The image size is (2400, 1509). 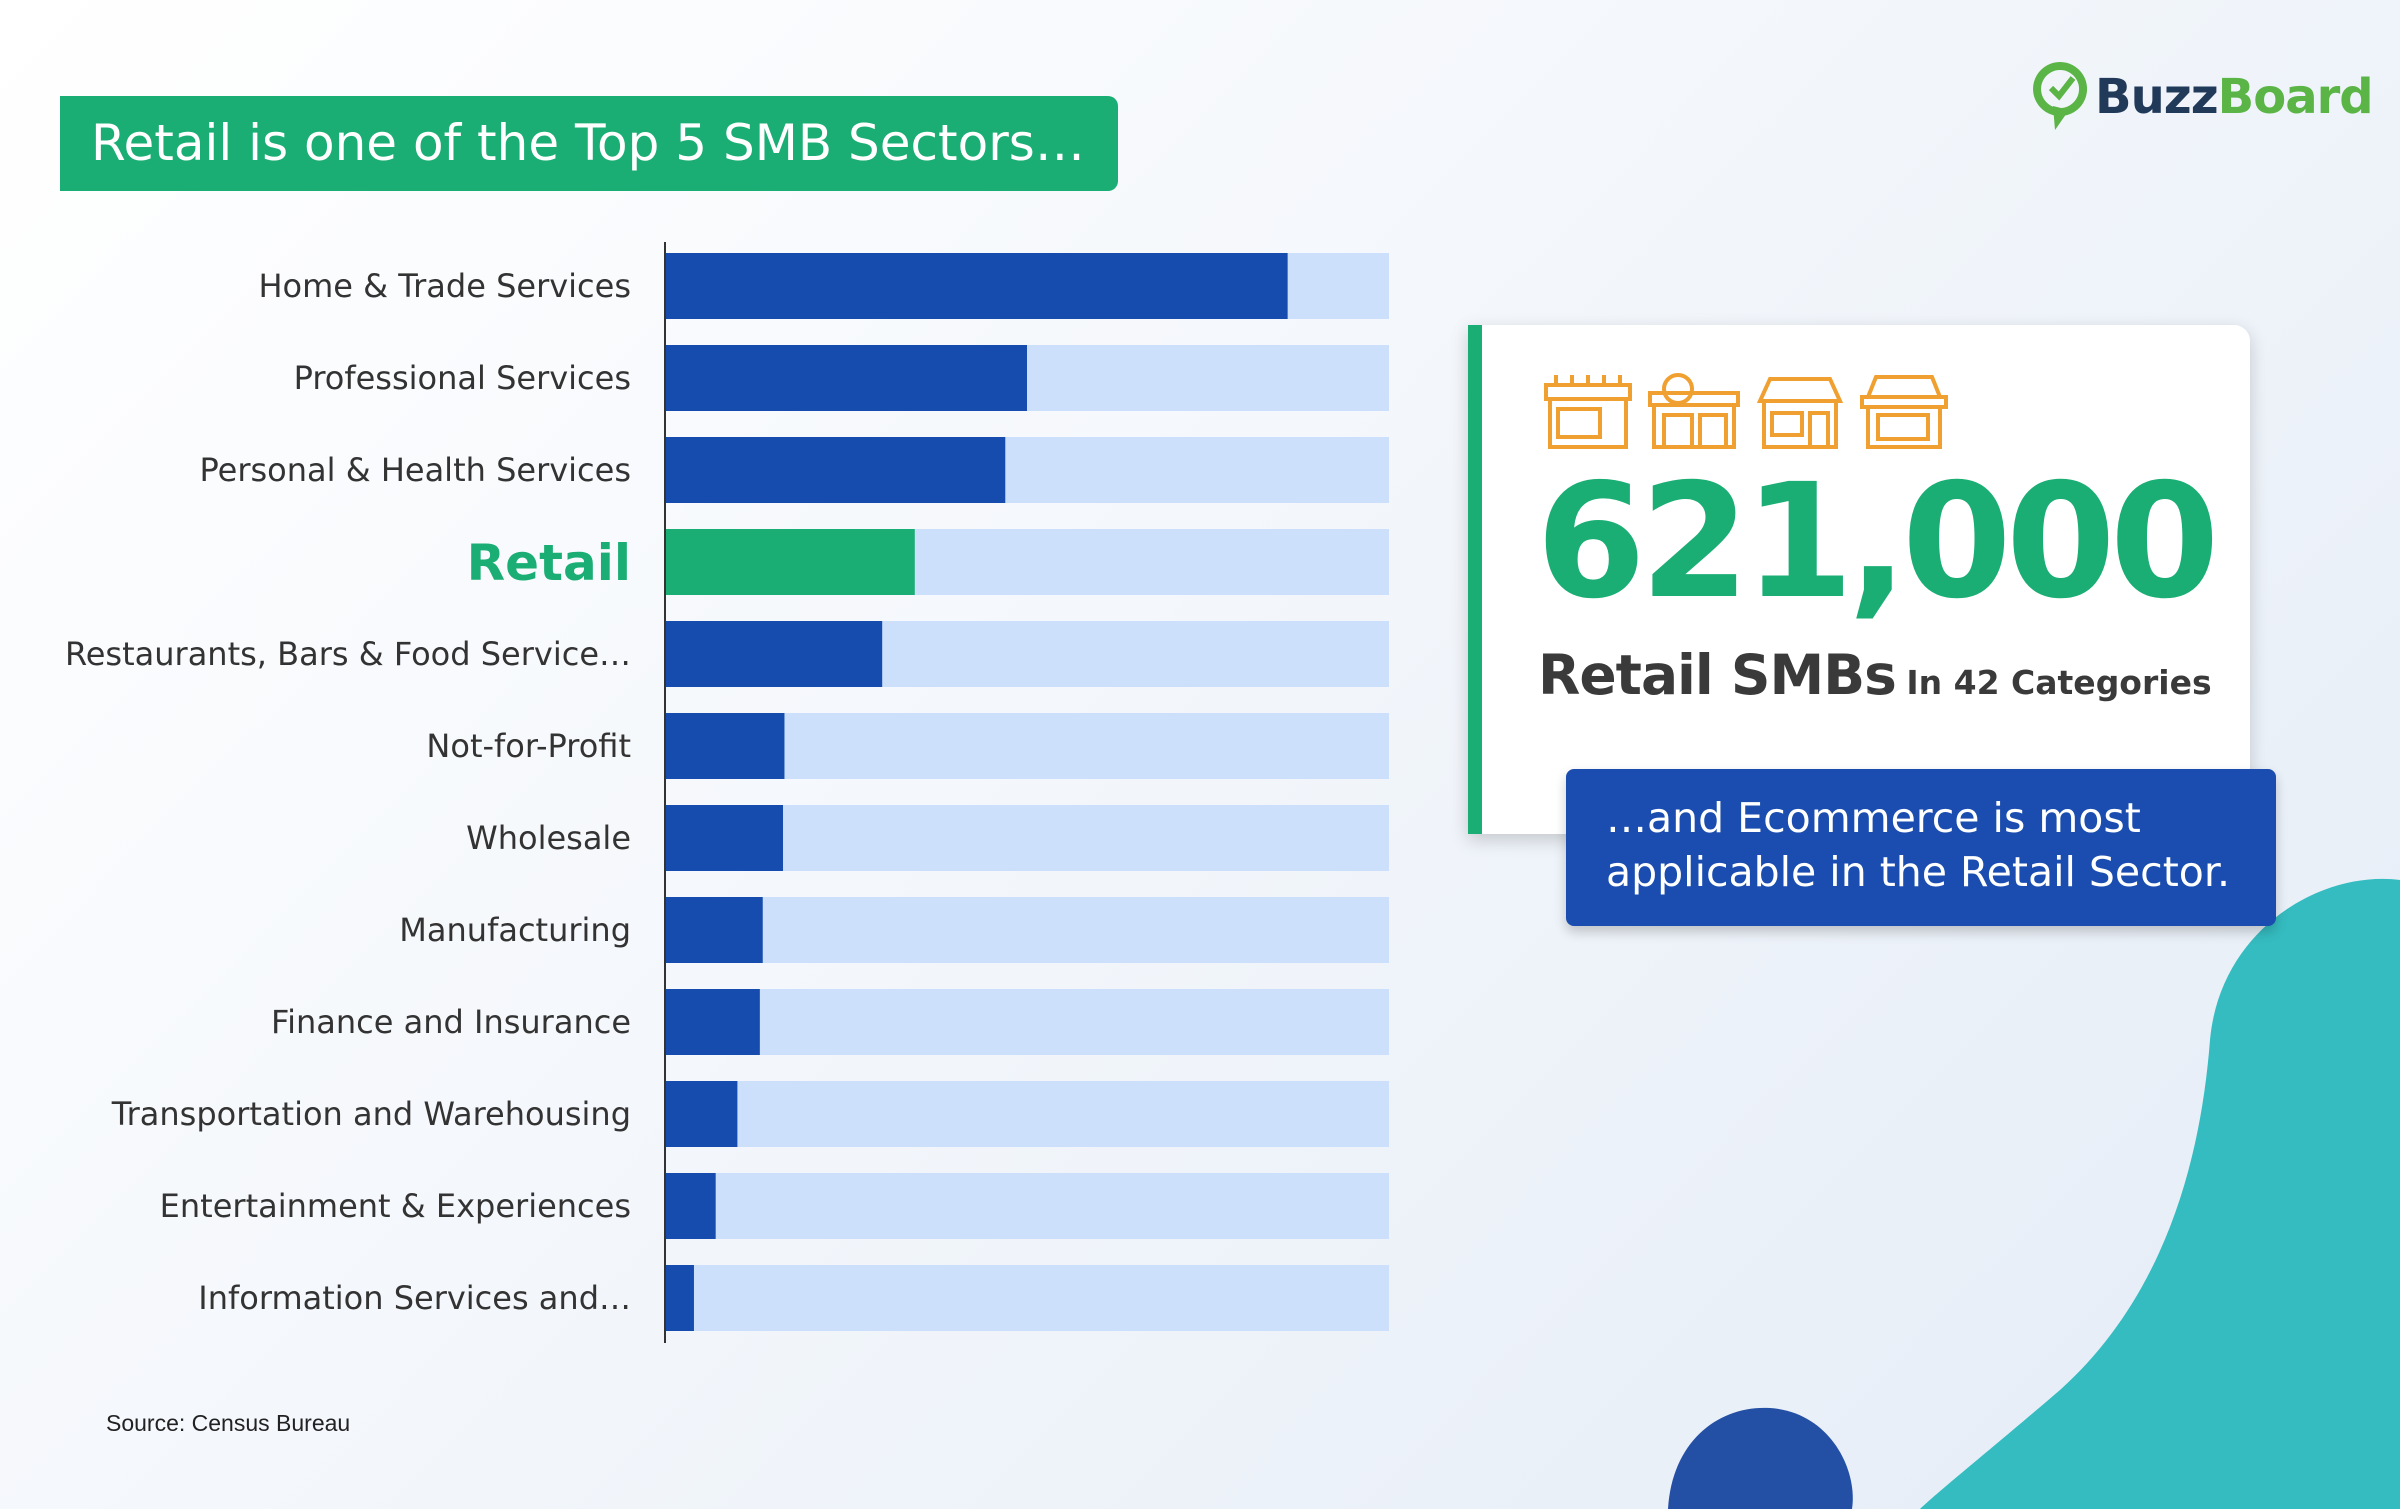 What do you see at coordinates (371, 1114) in the screenshot?
I see `category-label: Transportation and Warehousing` at bounding box center [371, 1114].